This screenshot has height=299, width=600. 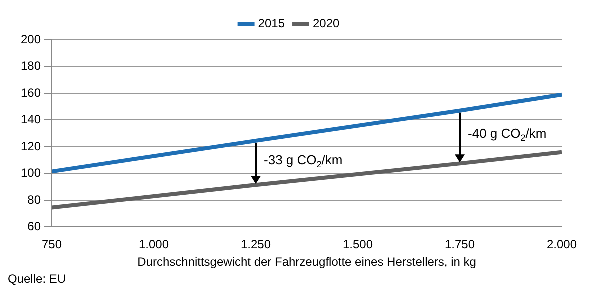 What do you see at coordinates (307, 262) in the screenshot?
I see `x-axis-title: Durchschnittsgewicht der Fahrzeugflotte eines Herstellers, in kg` at bounding box center [307, 262].